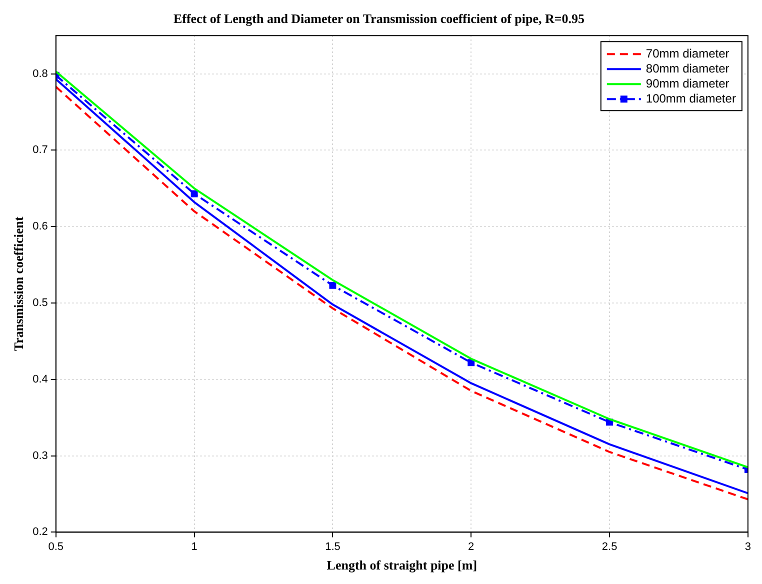 This screenshot has height=584, width=762. What do you see at coordinates (688, 53) in the screenshot?
I see `legend-label: 70mm diameter` at bounding box center [688, 53].